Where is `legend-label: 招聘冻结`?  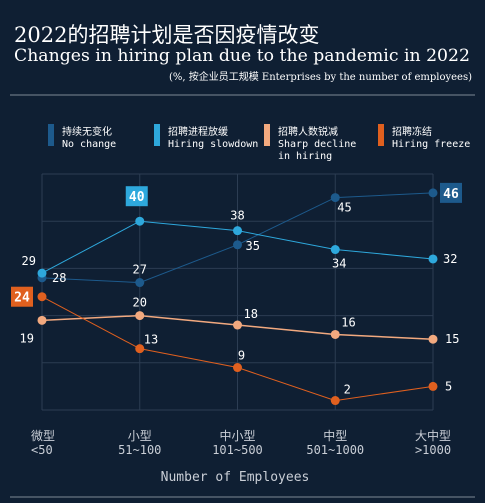
legend-label: 招聘冻结 is located at coordinates (412, 131).